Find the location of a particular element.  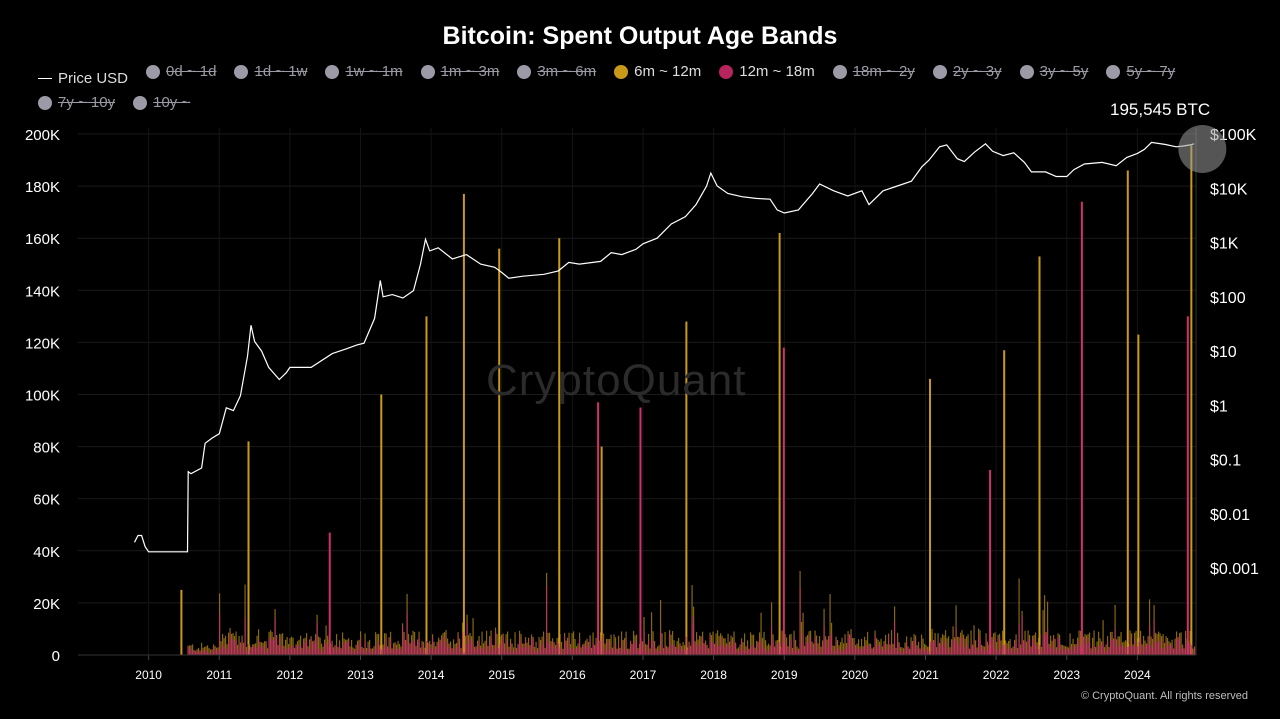

legend-item: 10y ~ is located at coordinates (161, 103).